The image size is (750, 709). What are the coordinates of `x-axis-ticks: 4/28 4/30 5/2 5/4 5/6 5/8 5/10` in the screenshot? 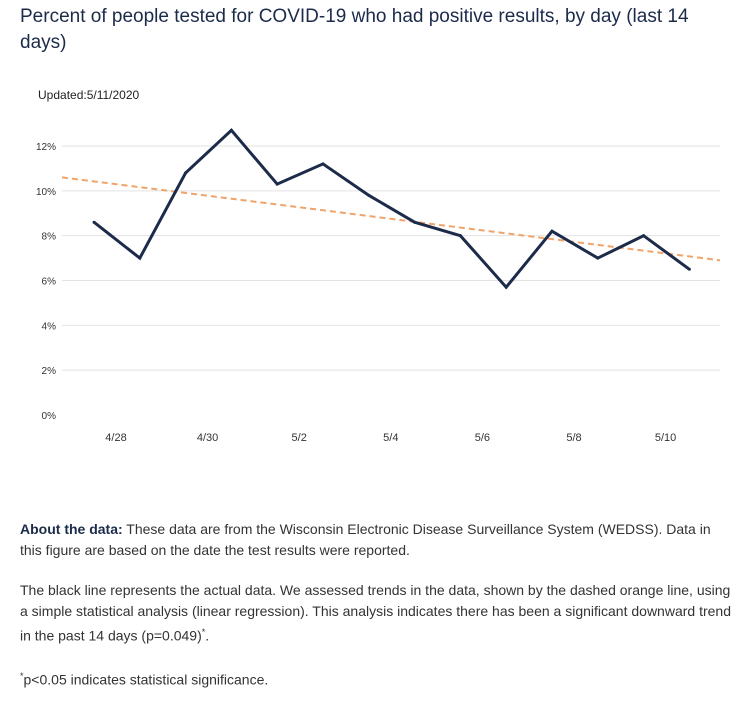 It's located at (390, 438).